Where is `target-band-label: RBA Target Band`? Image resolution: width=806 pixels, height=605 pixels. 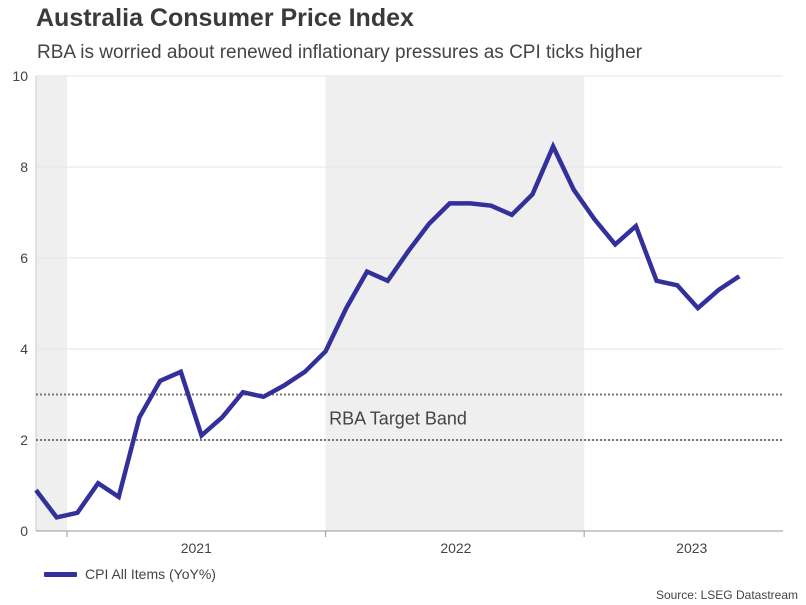
target-band-label: RBA Target Band is located at coordinates (398, 418).